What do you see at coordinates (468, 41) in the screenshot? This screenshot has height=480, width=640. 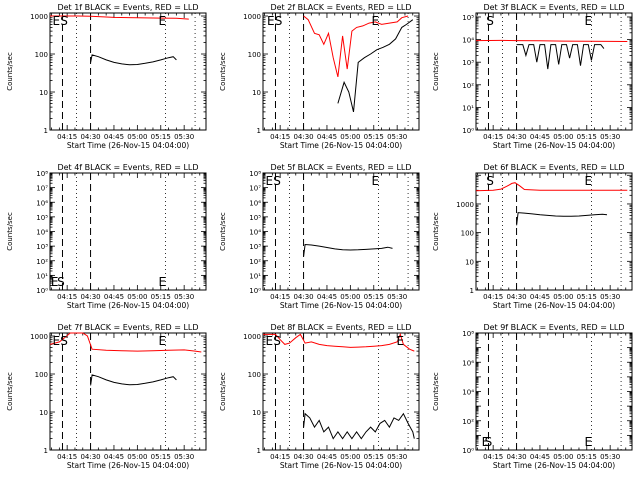 I see `y-tick-label: 10⁴` at bounding box center [468, 41].